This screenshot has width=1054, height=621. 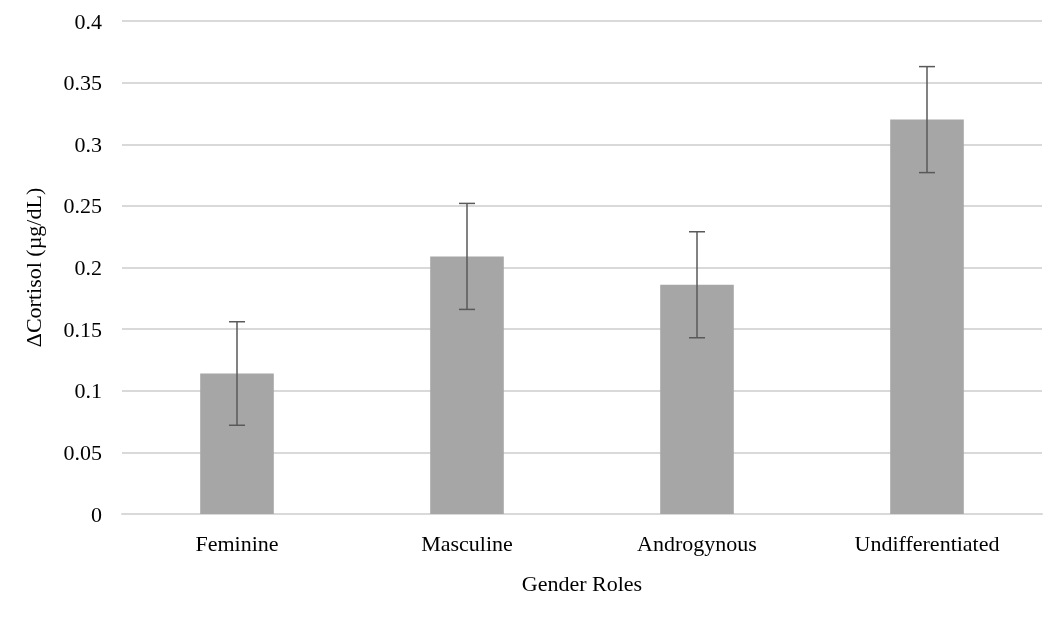 I want to click on y-tick-label: 0.05, so click(x=82, y=452).